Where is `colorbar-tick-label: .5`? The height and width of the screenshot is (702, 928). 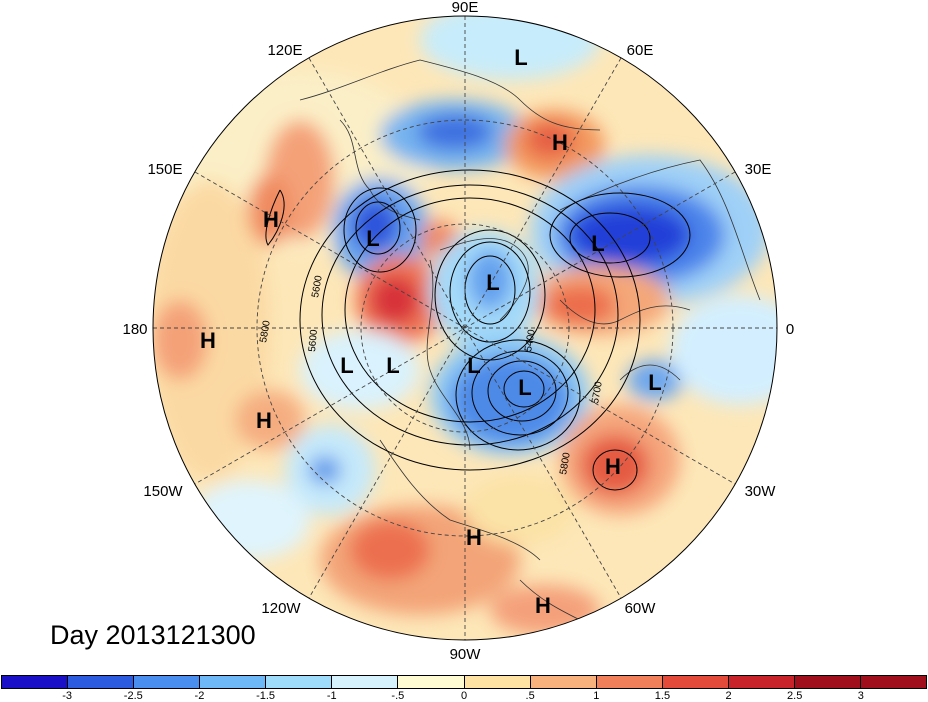
colorbar-tick-label: .5 is located at coordinates (530, 696).